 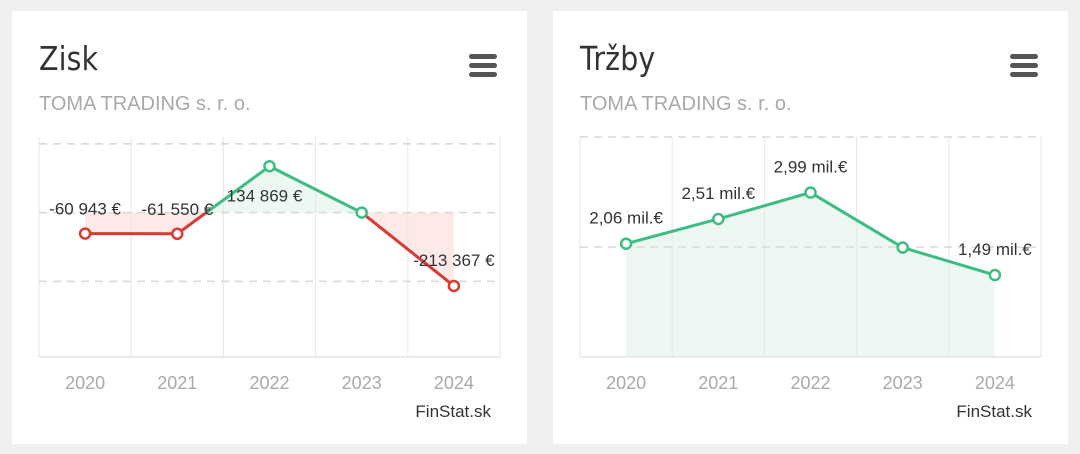 What do you see at coordinates (811, 167) in the screenshot?
I see `data-label: 2,99 mil.€` at bounding box center [811, 167].